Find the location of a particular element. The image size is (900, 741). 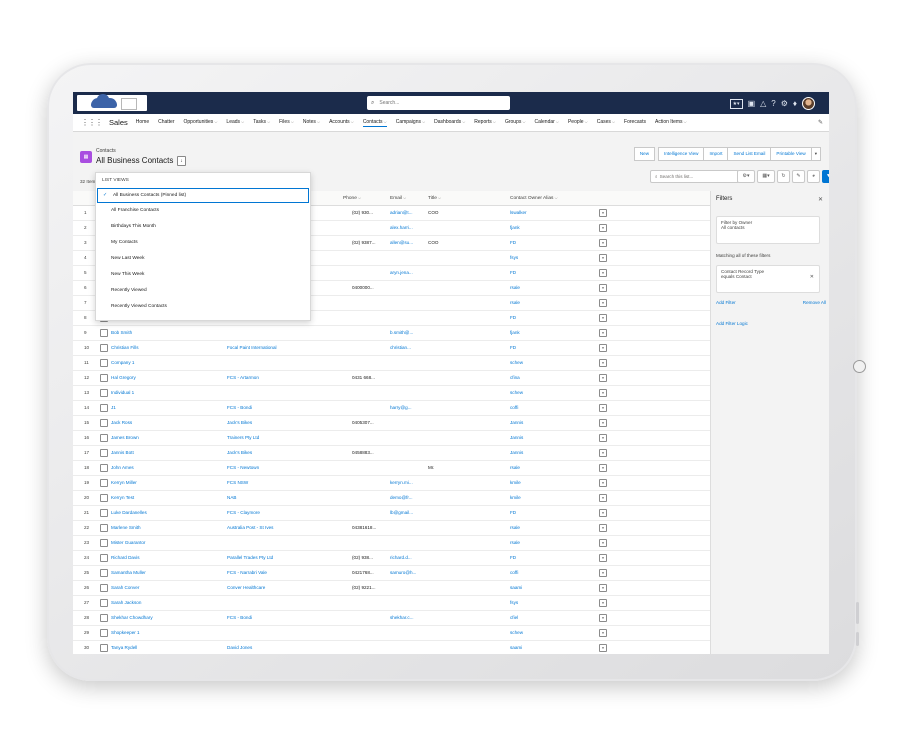

nav-tab-reports: Reports is located at coordinates (485, 123).